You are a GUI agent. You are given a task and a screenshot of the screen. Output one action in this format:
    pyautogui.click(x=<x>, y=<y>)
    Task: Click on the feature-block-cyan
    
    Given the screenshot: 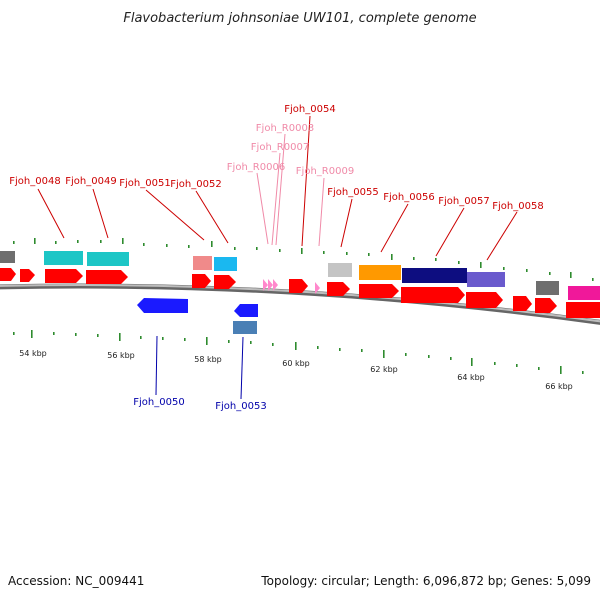 What is the action you would take?
    pyautogui.click(x=225, y=264)
    